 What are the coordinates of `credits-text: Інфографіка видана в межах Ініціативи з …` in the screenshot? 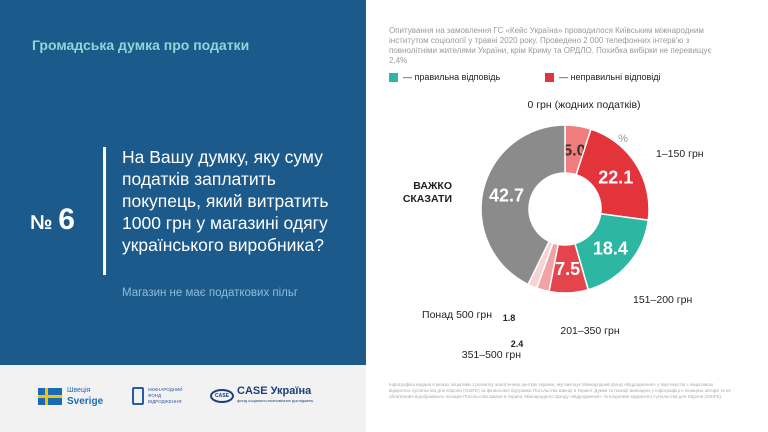 It's located at (560, 390).